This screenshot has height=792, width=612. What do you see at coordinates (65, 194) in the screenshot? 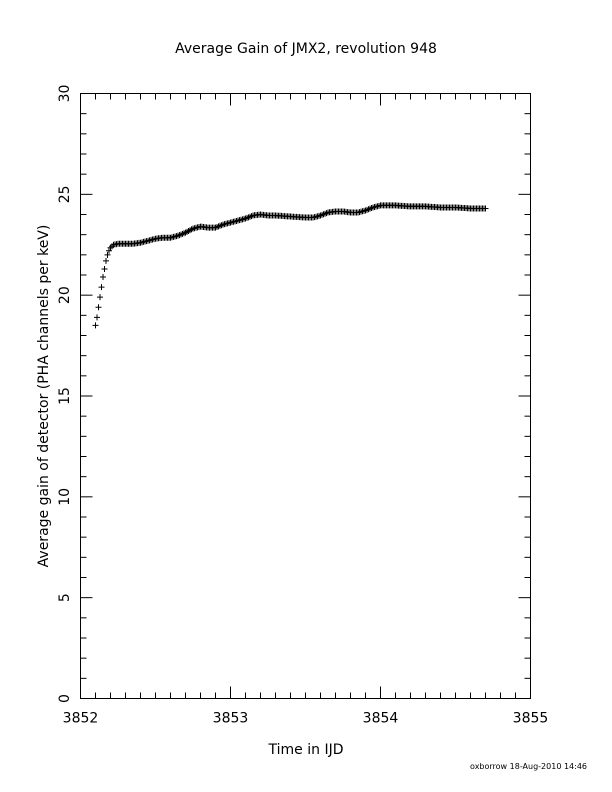
I see `y-tick-label: 25` at bounding box center [65, 194].